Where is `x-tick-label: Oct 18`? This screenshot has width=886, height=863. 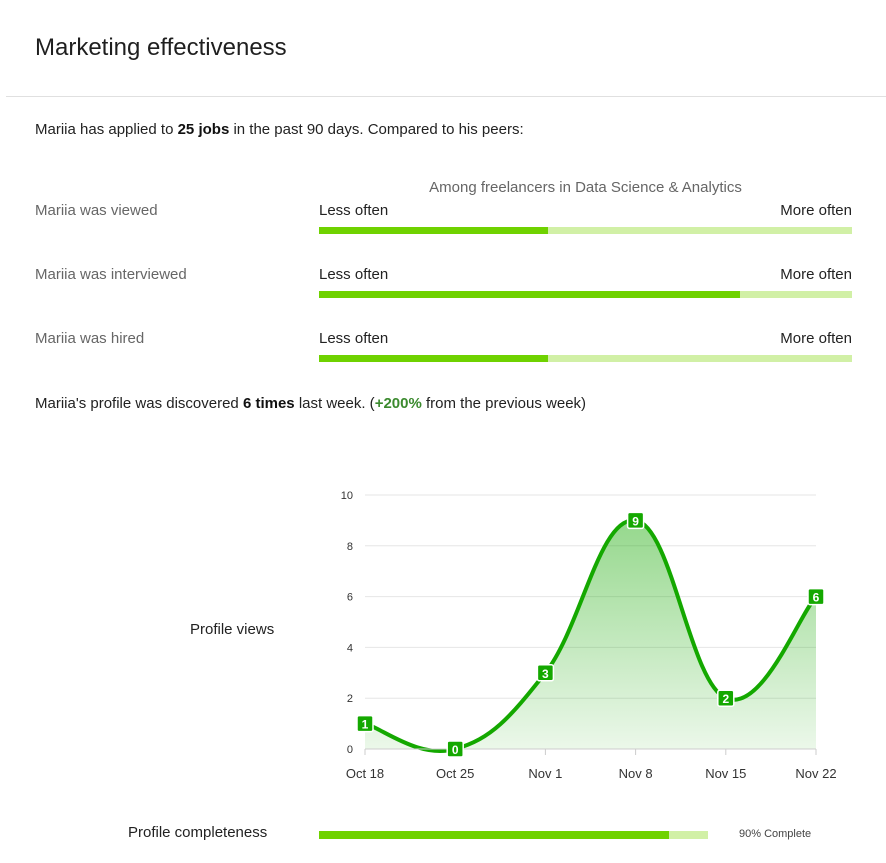 x-tick-label: Oct 18 is located at coordinates (365, 773).